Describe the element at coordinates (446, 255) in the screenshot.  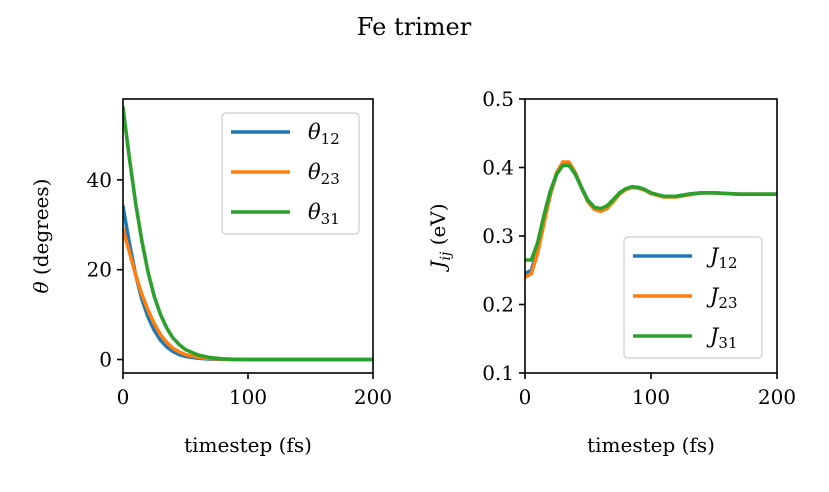
I see `y-axis-label-part: ij` at that location.